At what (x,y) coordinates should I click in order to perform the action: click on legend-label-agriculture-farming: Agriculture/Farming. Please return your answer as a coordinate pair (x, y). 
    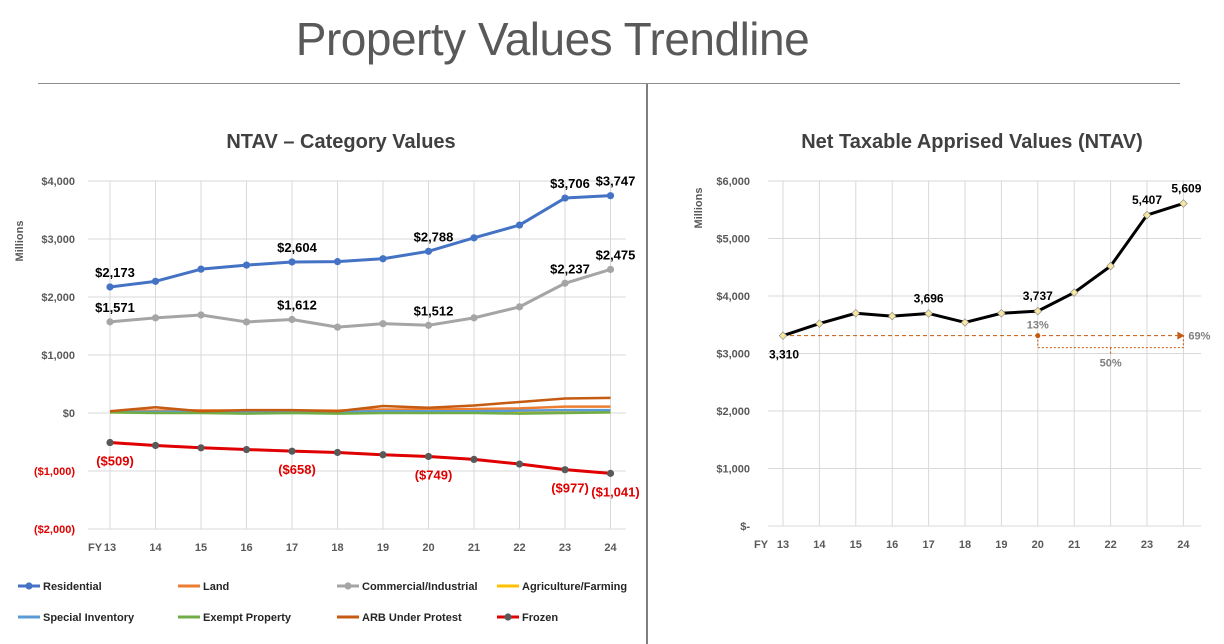
    Looking at the image, I should click on (574, 587).